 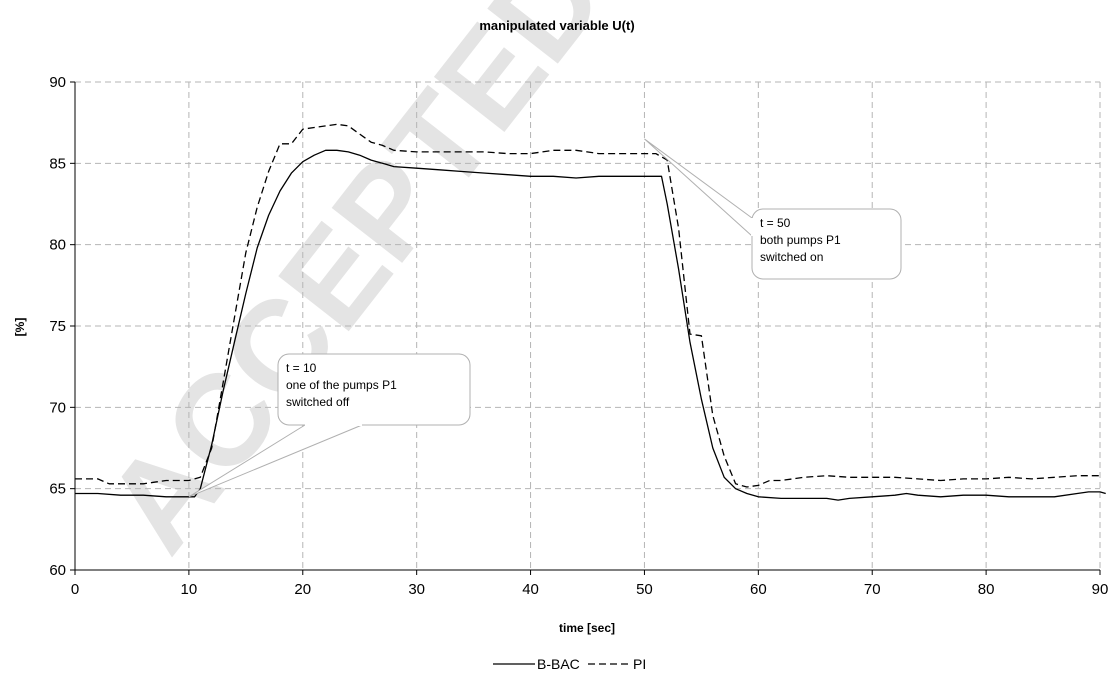 What do you see at coordinates (318, 402) in the screenshot?
I see `callout-text-line: switched off` at bounding box center [318, 402].